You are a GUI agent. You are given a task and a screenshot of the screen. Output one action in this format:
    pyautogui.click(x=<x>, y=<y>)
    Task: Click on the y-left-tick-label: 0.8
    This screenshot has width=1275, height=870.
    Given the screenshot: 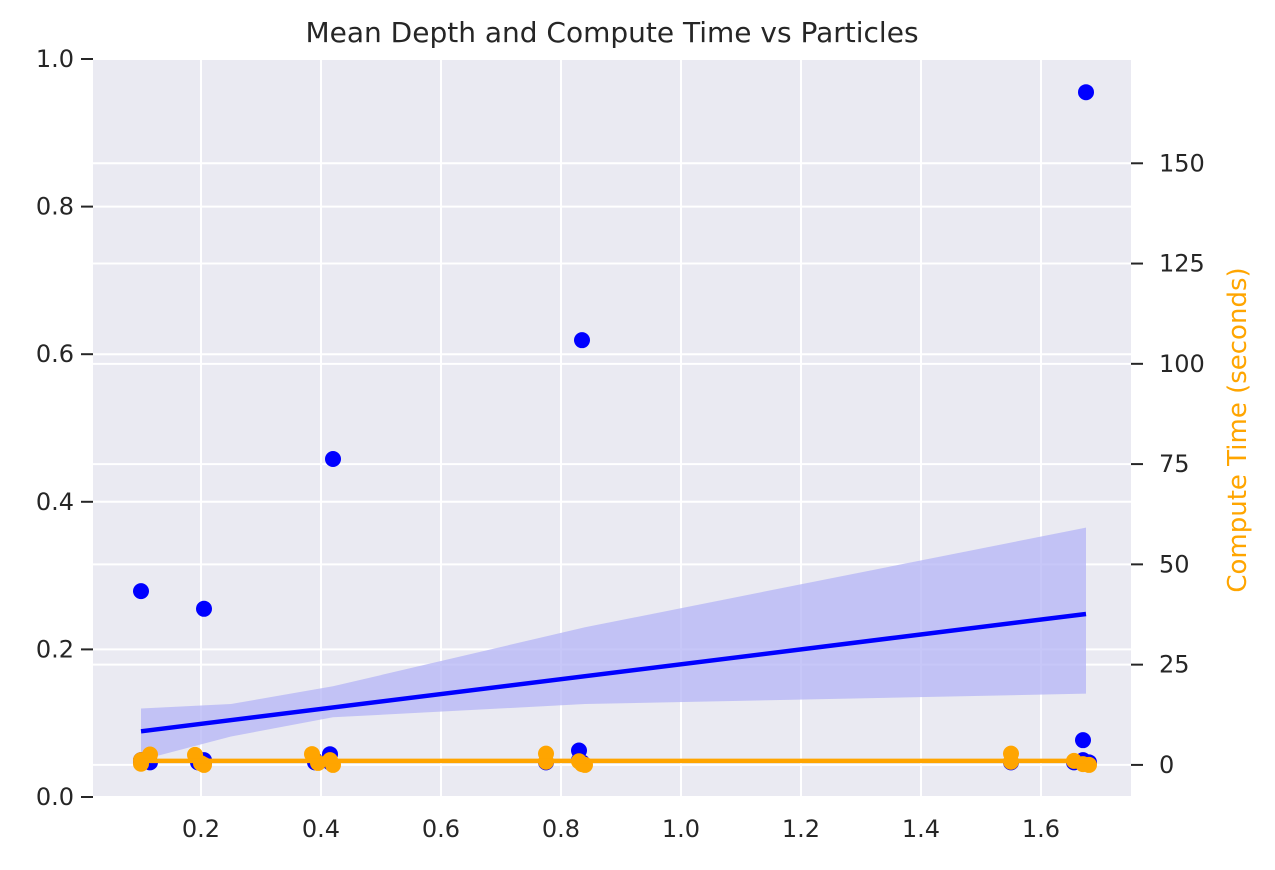 What is the action you would take?
    pyautogui.click(x=55, y=207)
    